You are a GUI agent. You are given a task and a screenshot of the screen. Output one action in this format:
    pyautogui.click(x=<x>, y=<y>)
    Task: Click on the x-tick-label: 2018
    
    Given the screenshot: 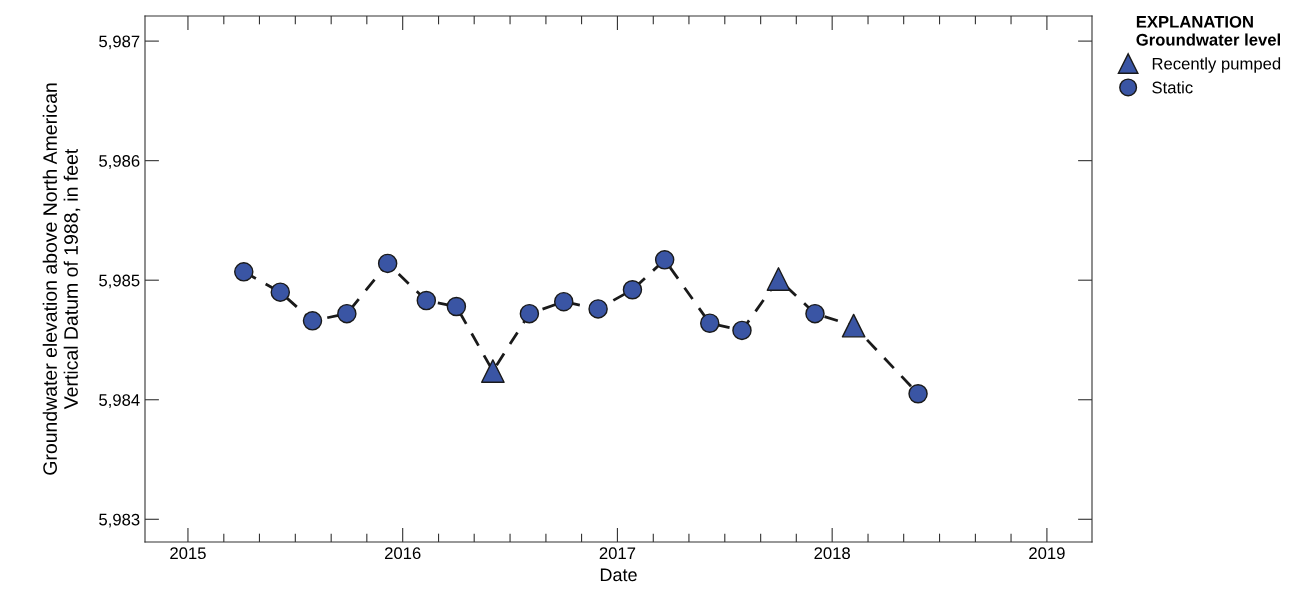 What is the action you would take?
    pyautogui.click(x=832, y=553)
    